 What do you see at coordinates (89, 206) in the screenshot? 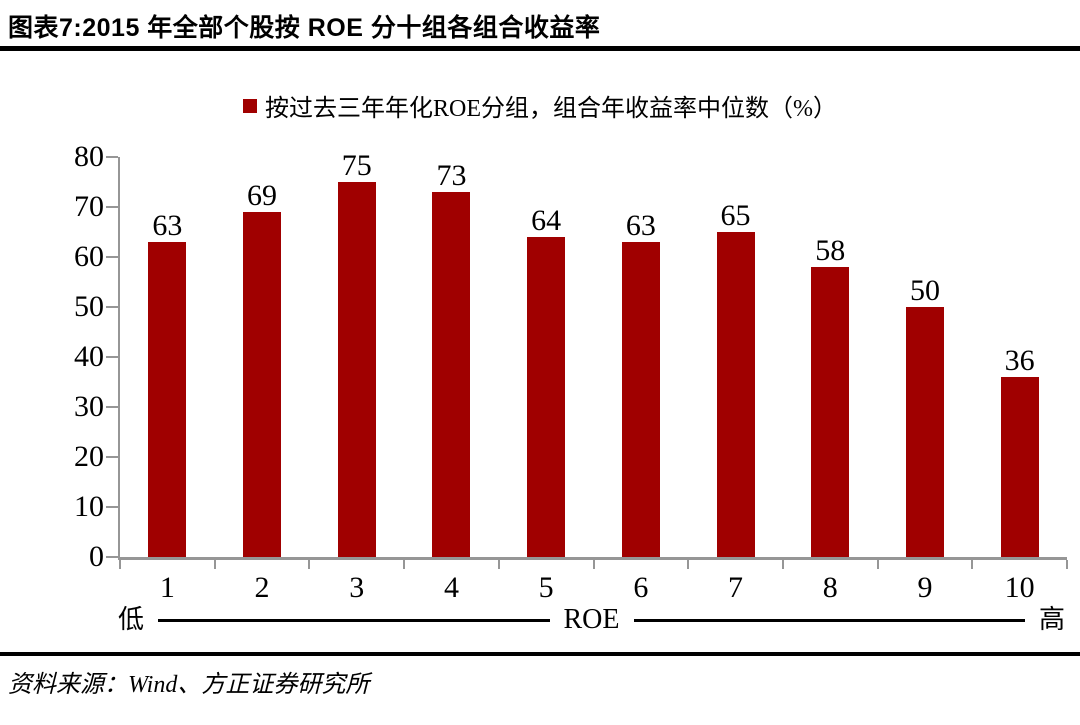
I see `y-tick-label: 70` at bounding box center [89, 206].